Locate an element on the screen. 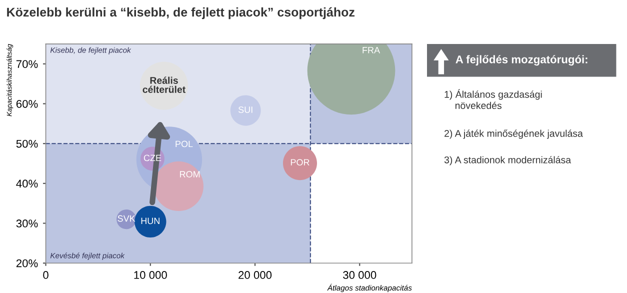  x-tick-label: 20 000 is located at coordinates (255, 275).